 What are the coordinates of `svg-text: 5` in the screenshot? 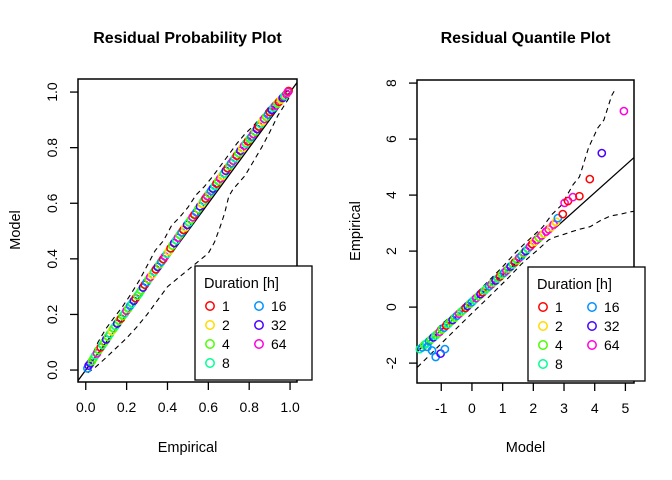 It's located at (626, 408).